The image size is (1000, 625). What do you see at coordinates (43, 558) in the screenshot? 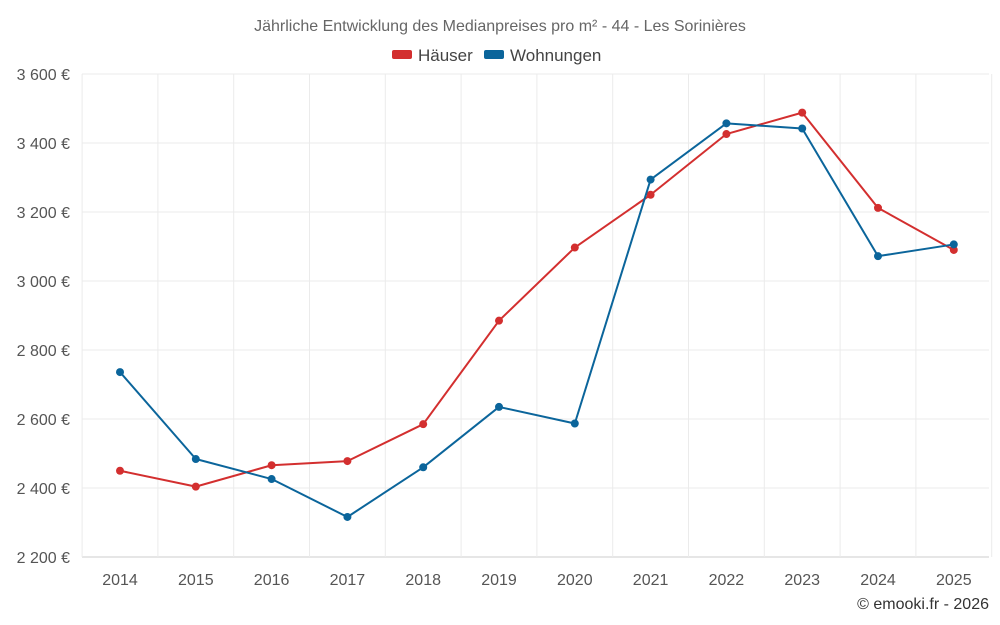
I see `y-tick-label: 2 200 €` at bounding box center [43, 558].